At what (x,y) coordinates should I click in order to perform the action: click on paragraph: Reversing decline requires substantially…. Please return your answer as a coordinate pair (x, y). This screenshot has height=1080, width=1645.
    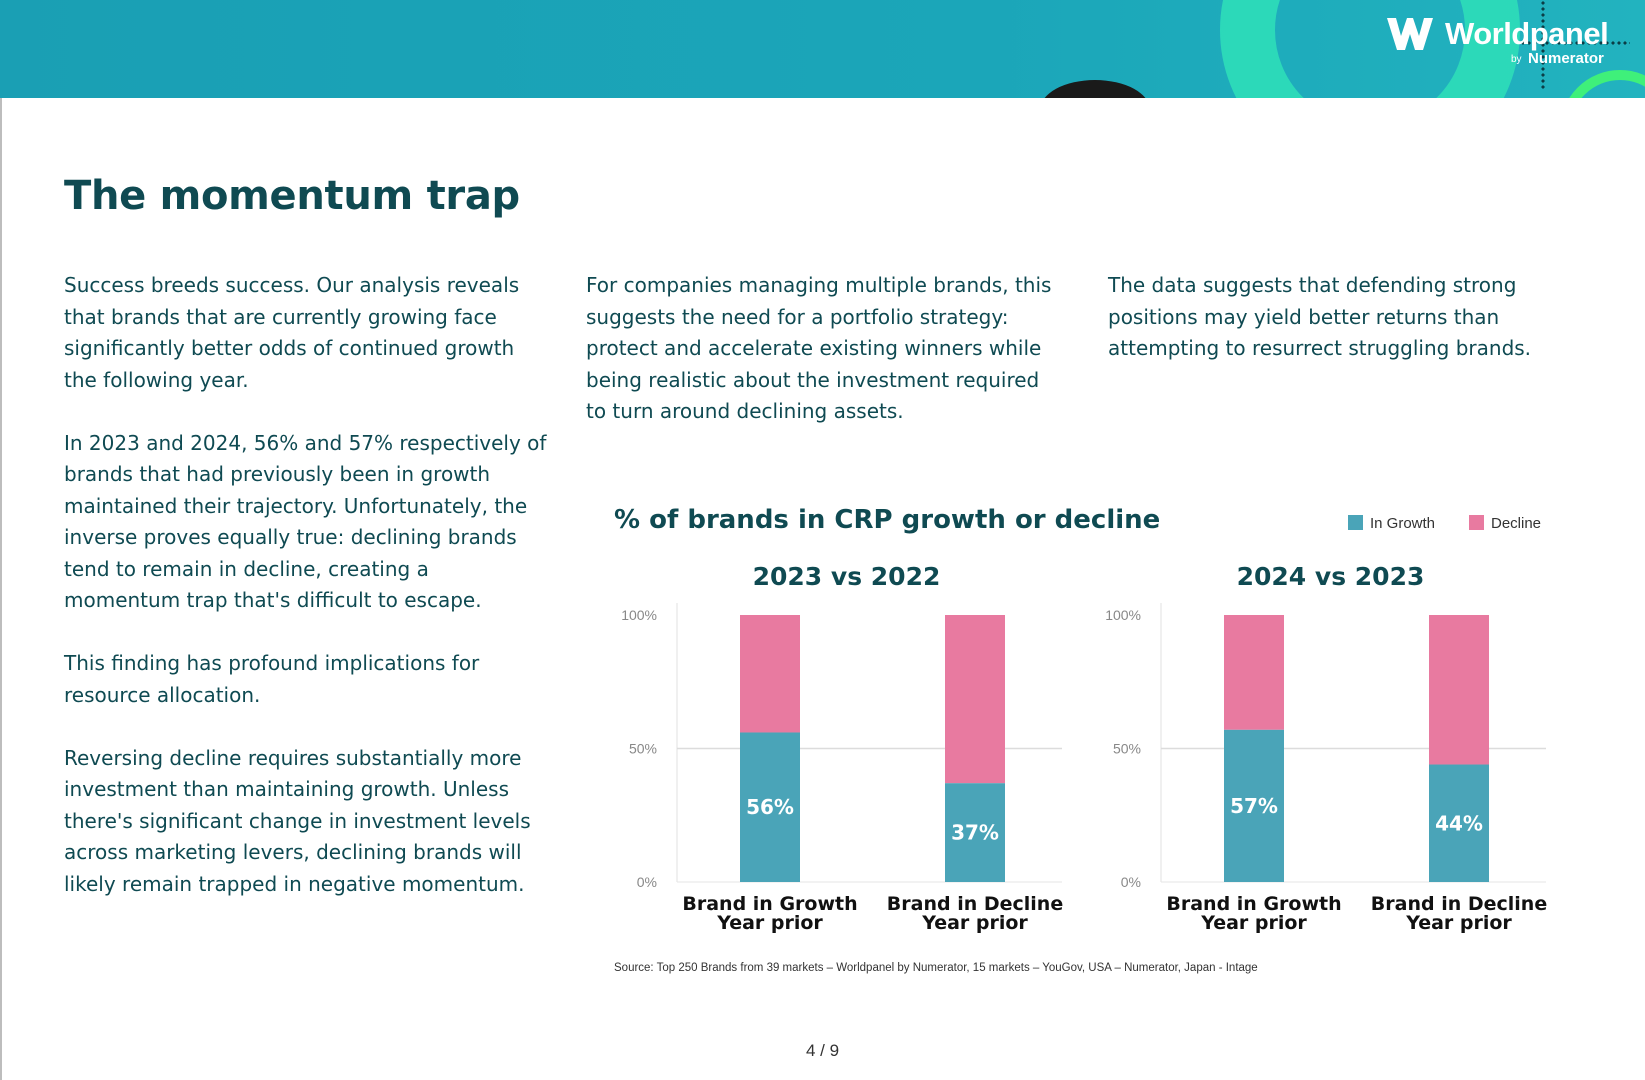
    Looking at the image, I should click on (297, 820).